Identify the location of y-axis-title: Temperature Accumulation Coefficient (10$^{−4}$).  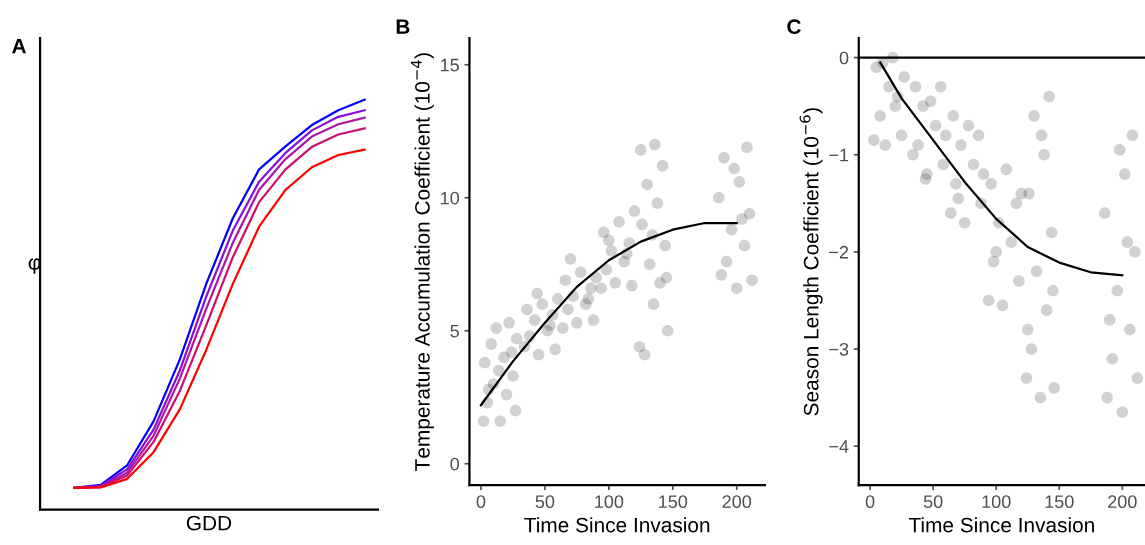
(422, 262).